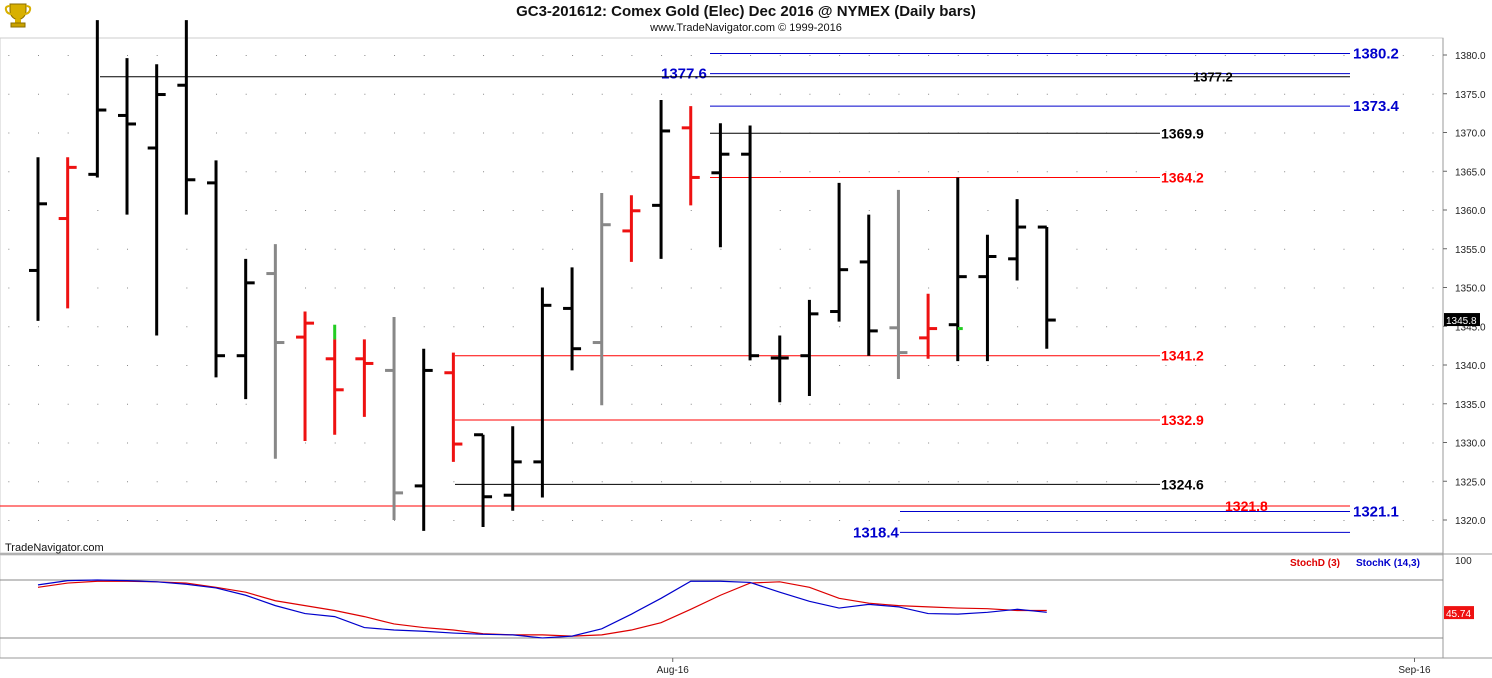 This screenshot has height=678, width=1492. I want to click on grid-row, so click(721, 443).